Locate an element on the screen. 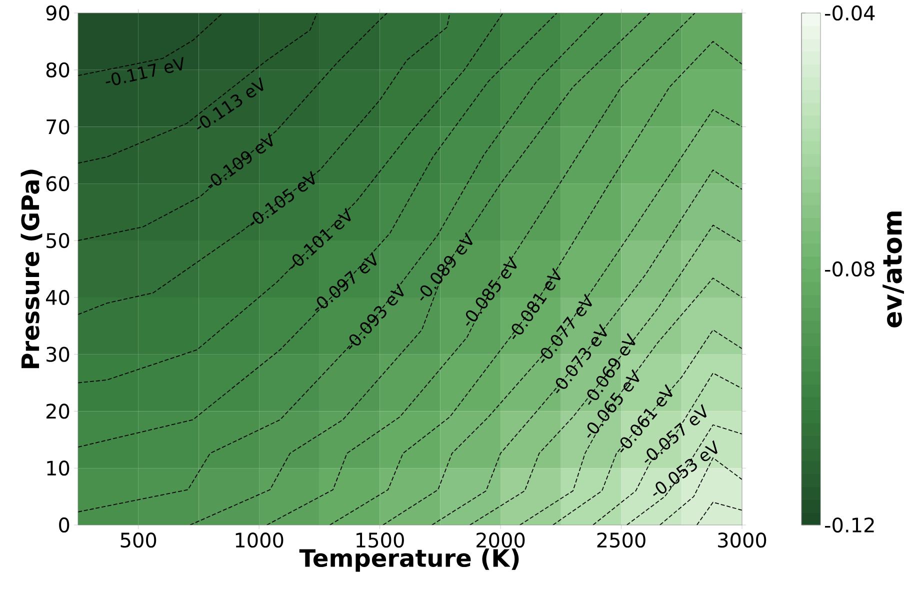  x-tick-label: 3000 is located at coordinates (742, 540).